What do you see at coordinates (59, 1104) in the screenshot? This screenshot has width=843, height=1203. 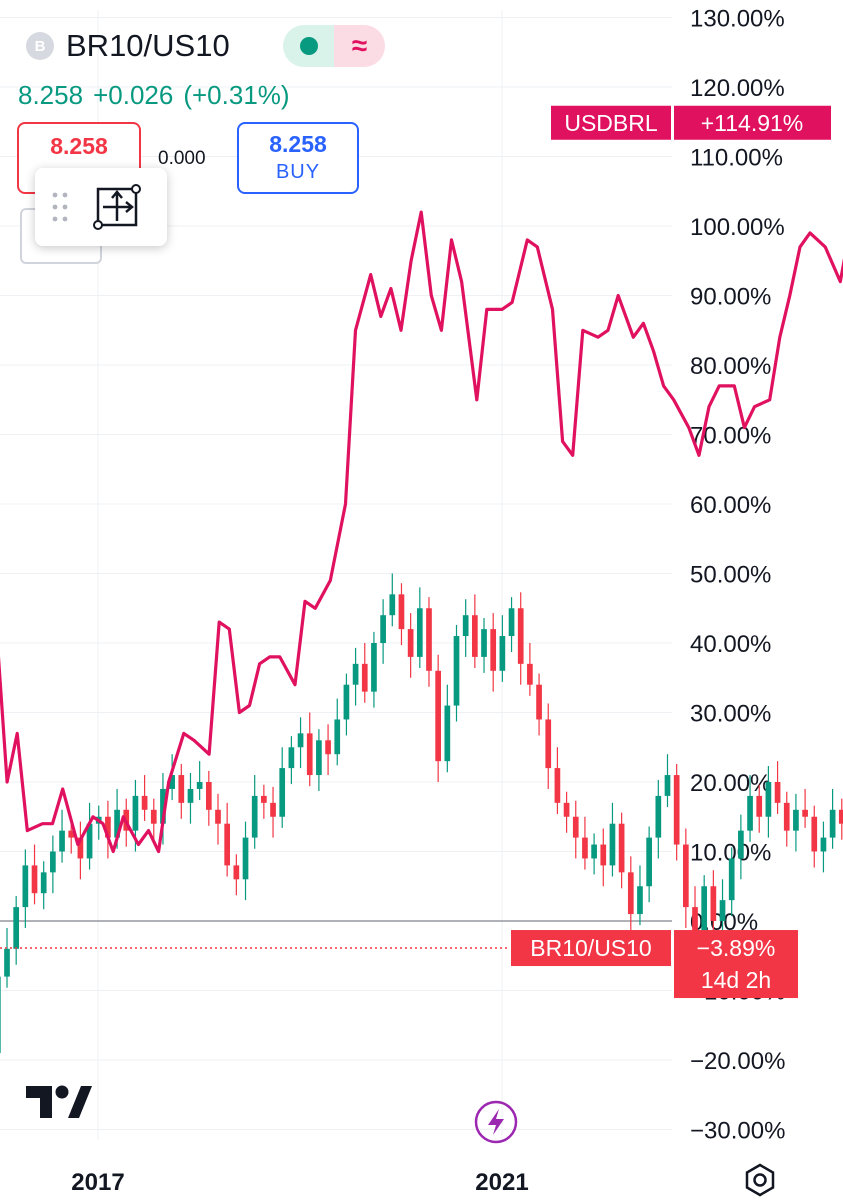 I see `tradingview-logo-icon` at bounding box center [59, 1104].